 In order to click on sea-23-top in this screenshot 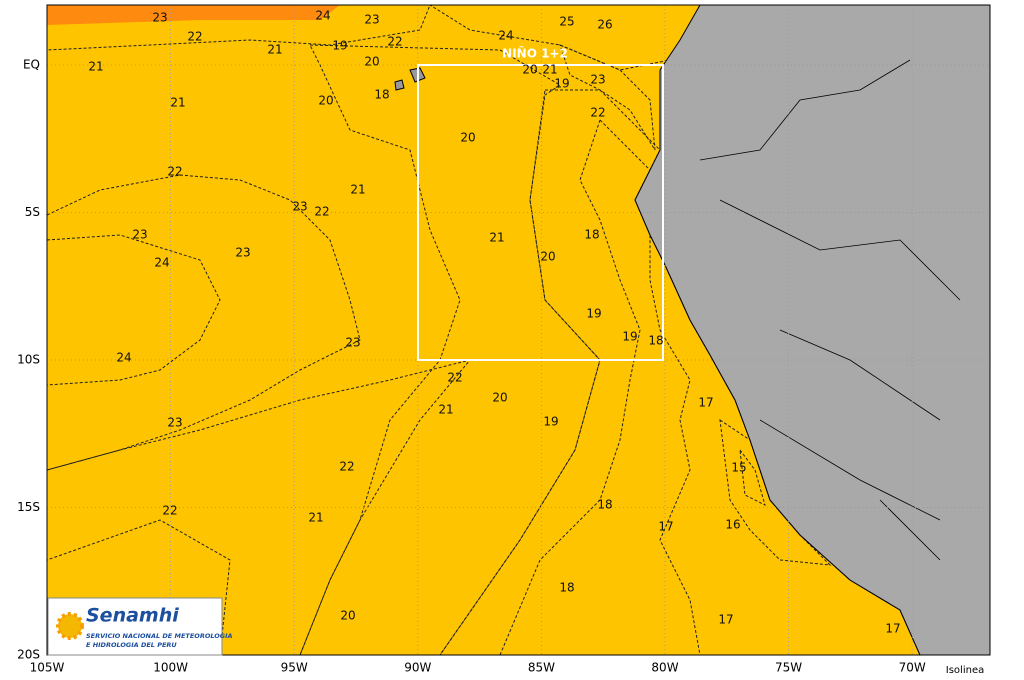, I will do `click(239, 28)`.